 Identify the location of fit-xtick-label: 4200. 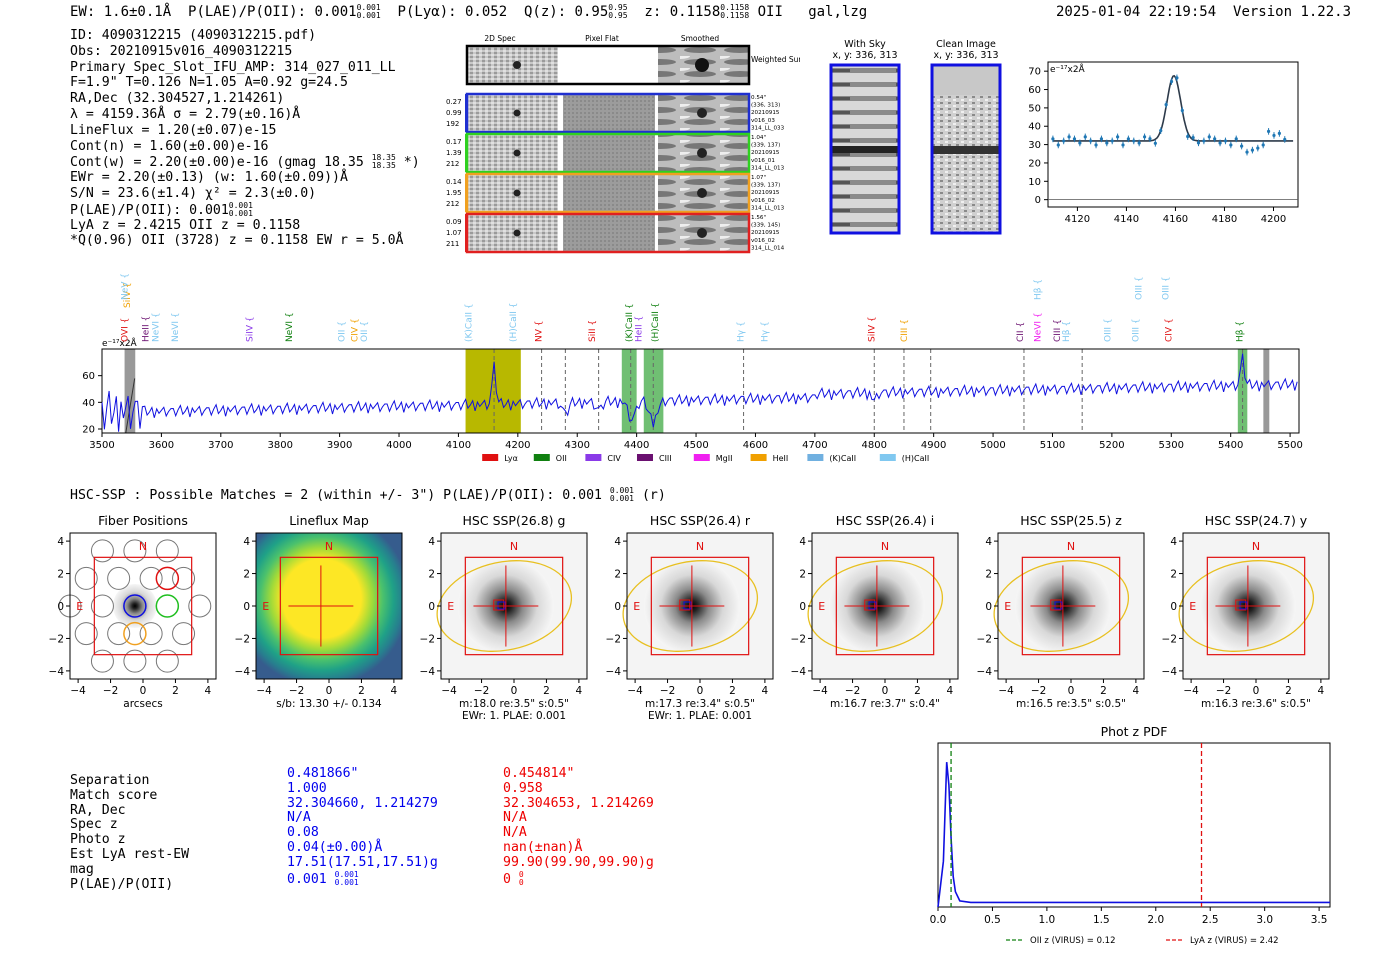
(1273, 219).